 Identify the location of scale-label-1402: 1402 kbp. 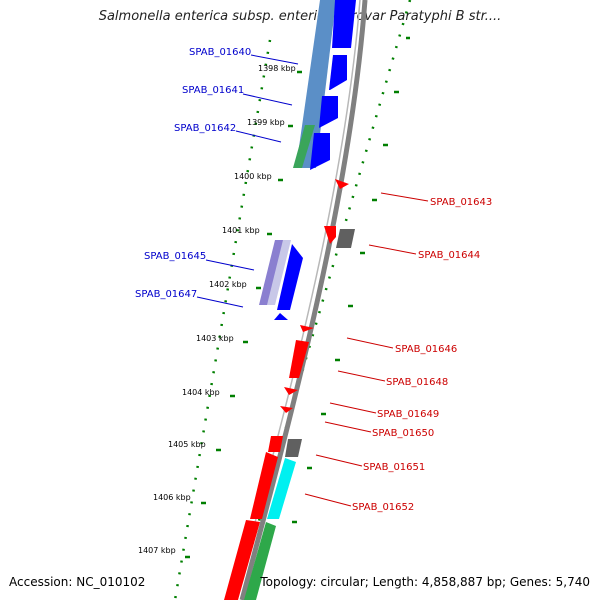
(228, 284).